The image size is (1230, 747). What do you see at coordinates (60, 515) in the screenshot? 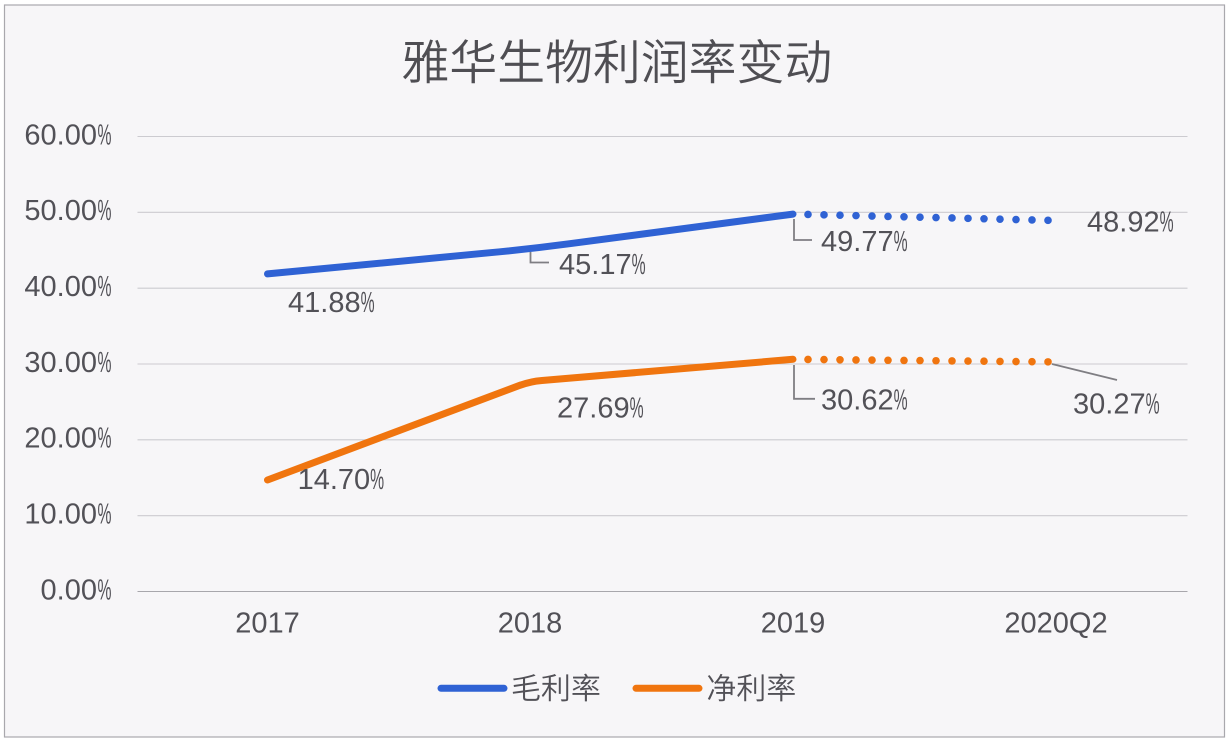
I see `svg-text: 10.00` at bounding box center [60, 515].